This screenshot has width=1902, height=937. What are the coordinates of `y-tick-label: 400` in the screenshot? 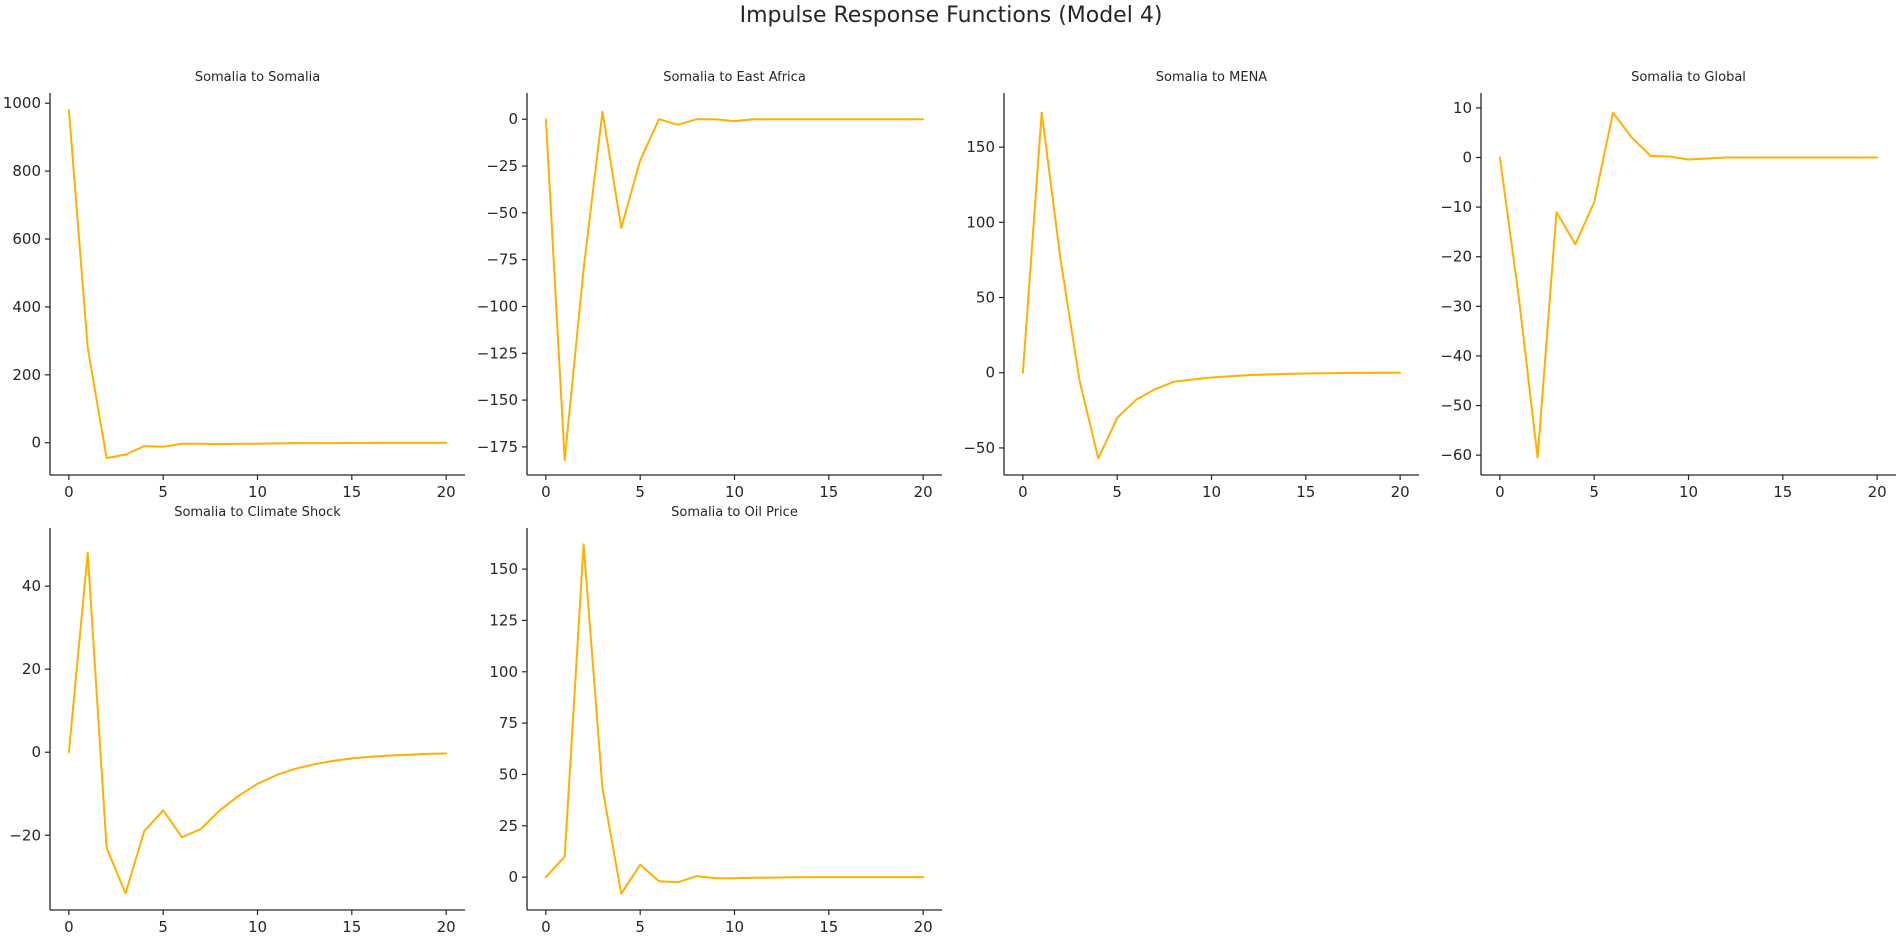 It's located at (26, 307).